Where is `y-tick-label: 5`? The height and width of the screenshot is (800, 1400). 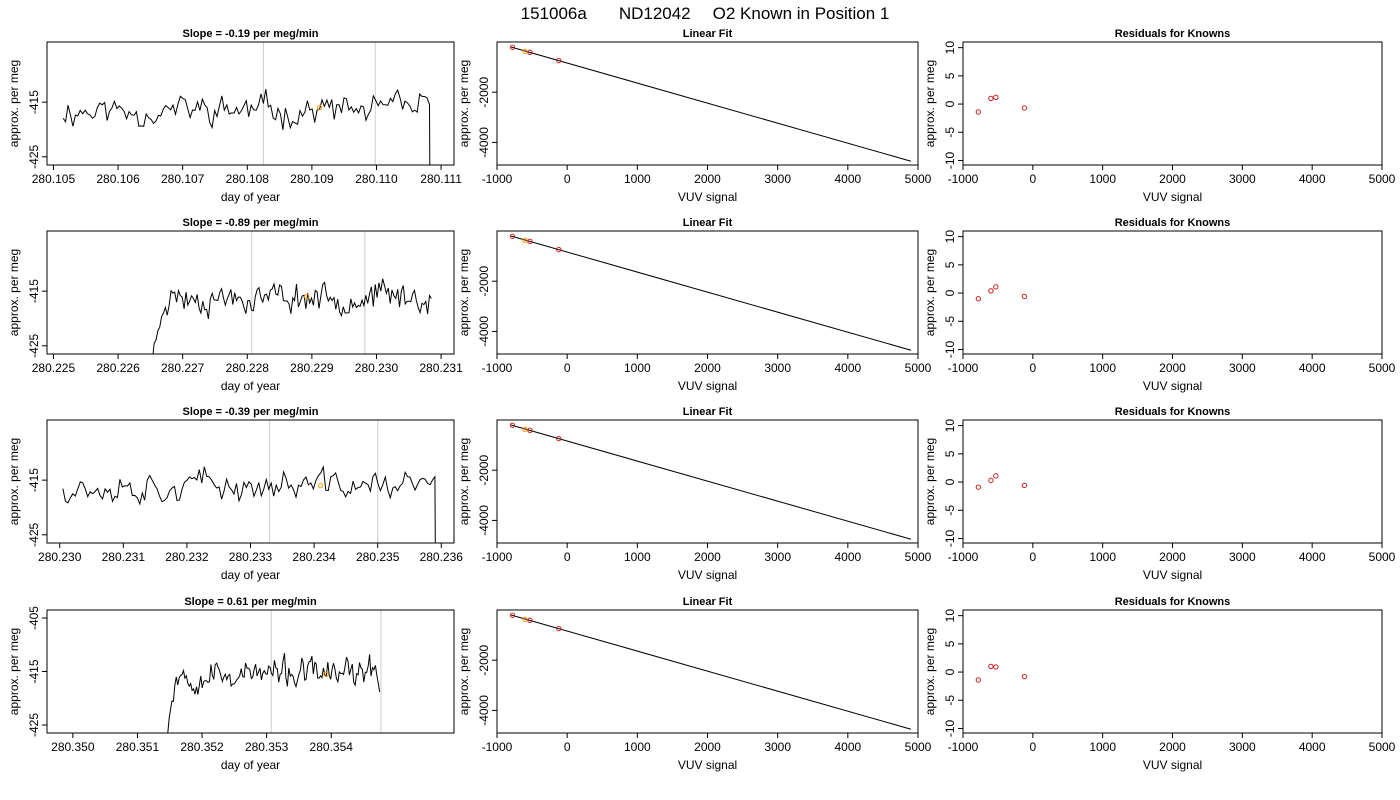
y-tick-label: 5 is located at coordinates (950, 643).